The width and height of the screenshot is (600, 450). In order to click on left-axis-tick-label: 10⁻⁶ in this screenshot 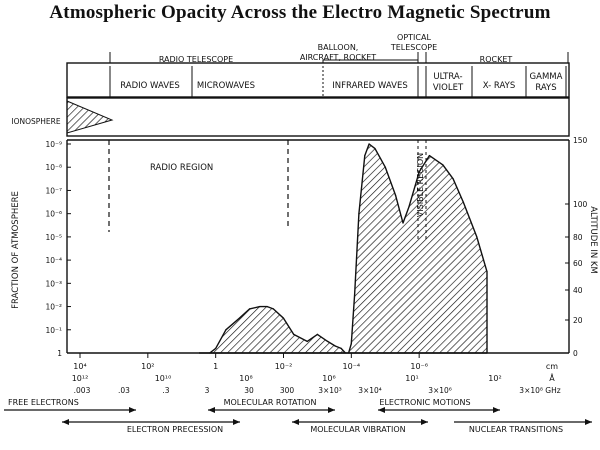, I will do `click(53, 214)`.